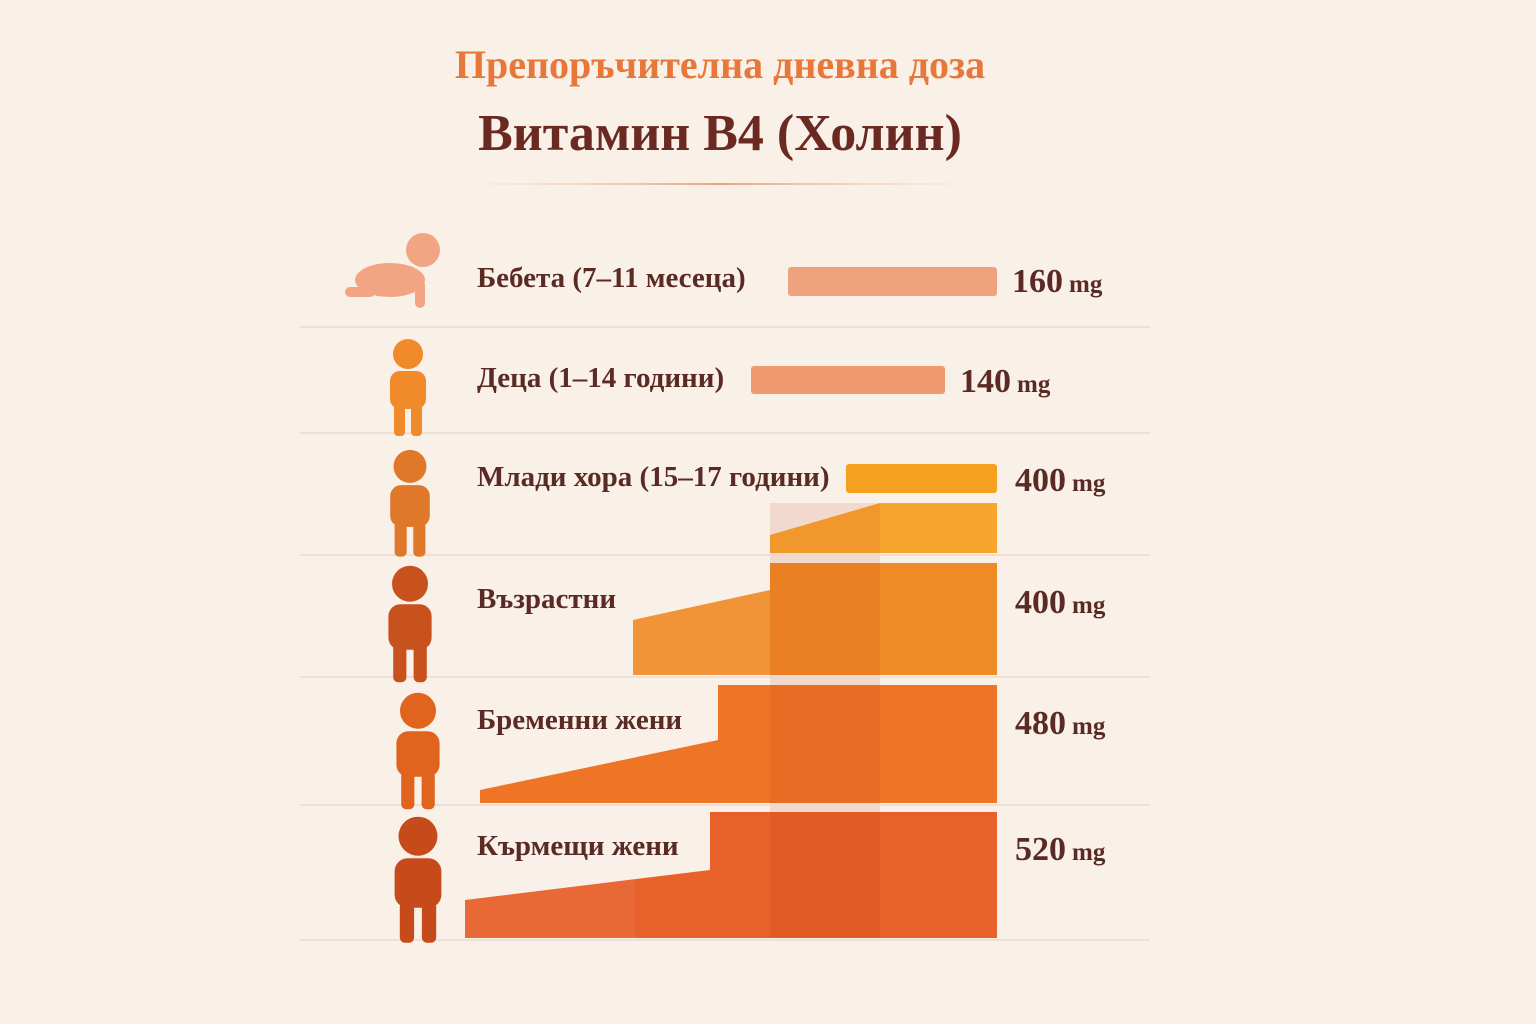 The height and width of the screenshot is (1024, 1536). Describe the element at coordinates (611, 278) in the screenshot. I see `row-label: Бебета (7–11 месеца)` at that location.